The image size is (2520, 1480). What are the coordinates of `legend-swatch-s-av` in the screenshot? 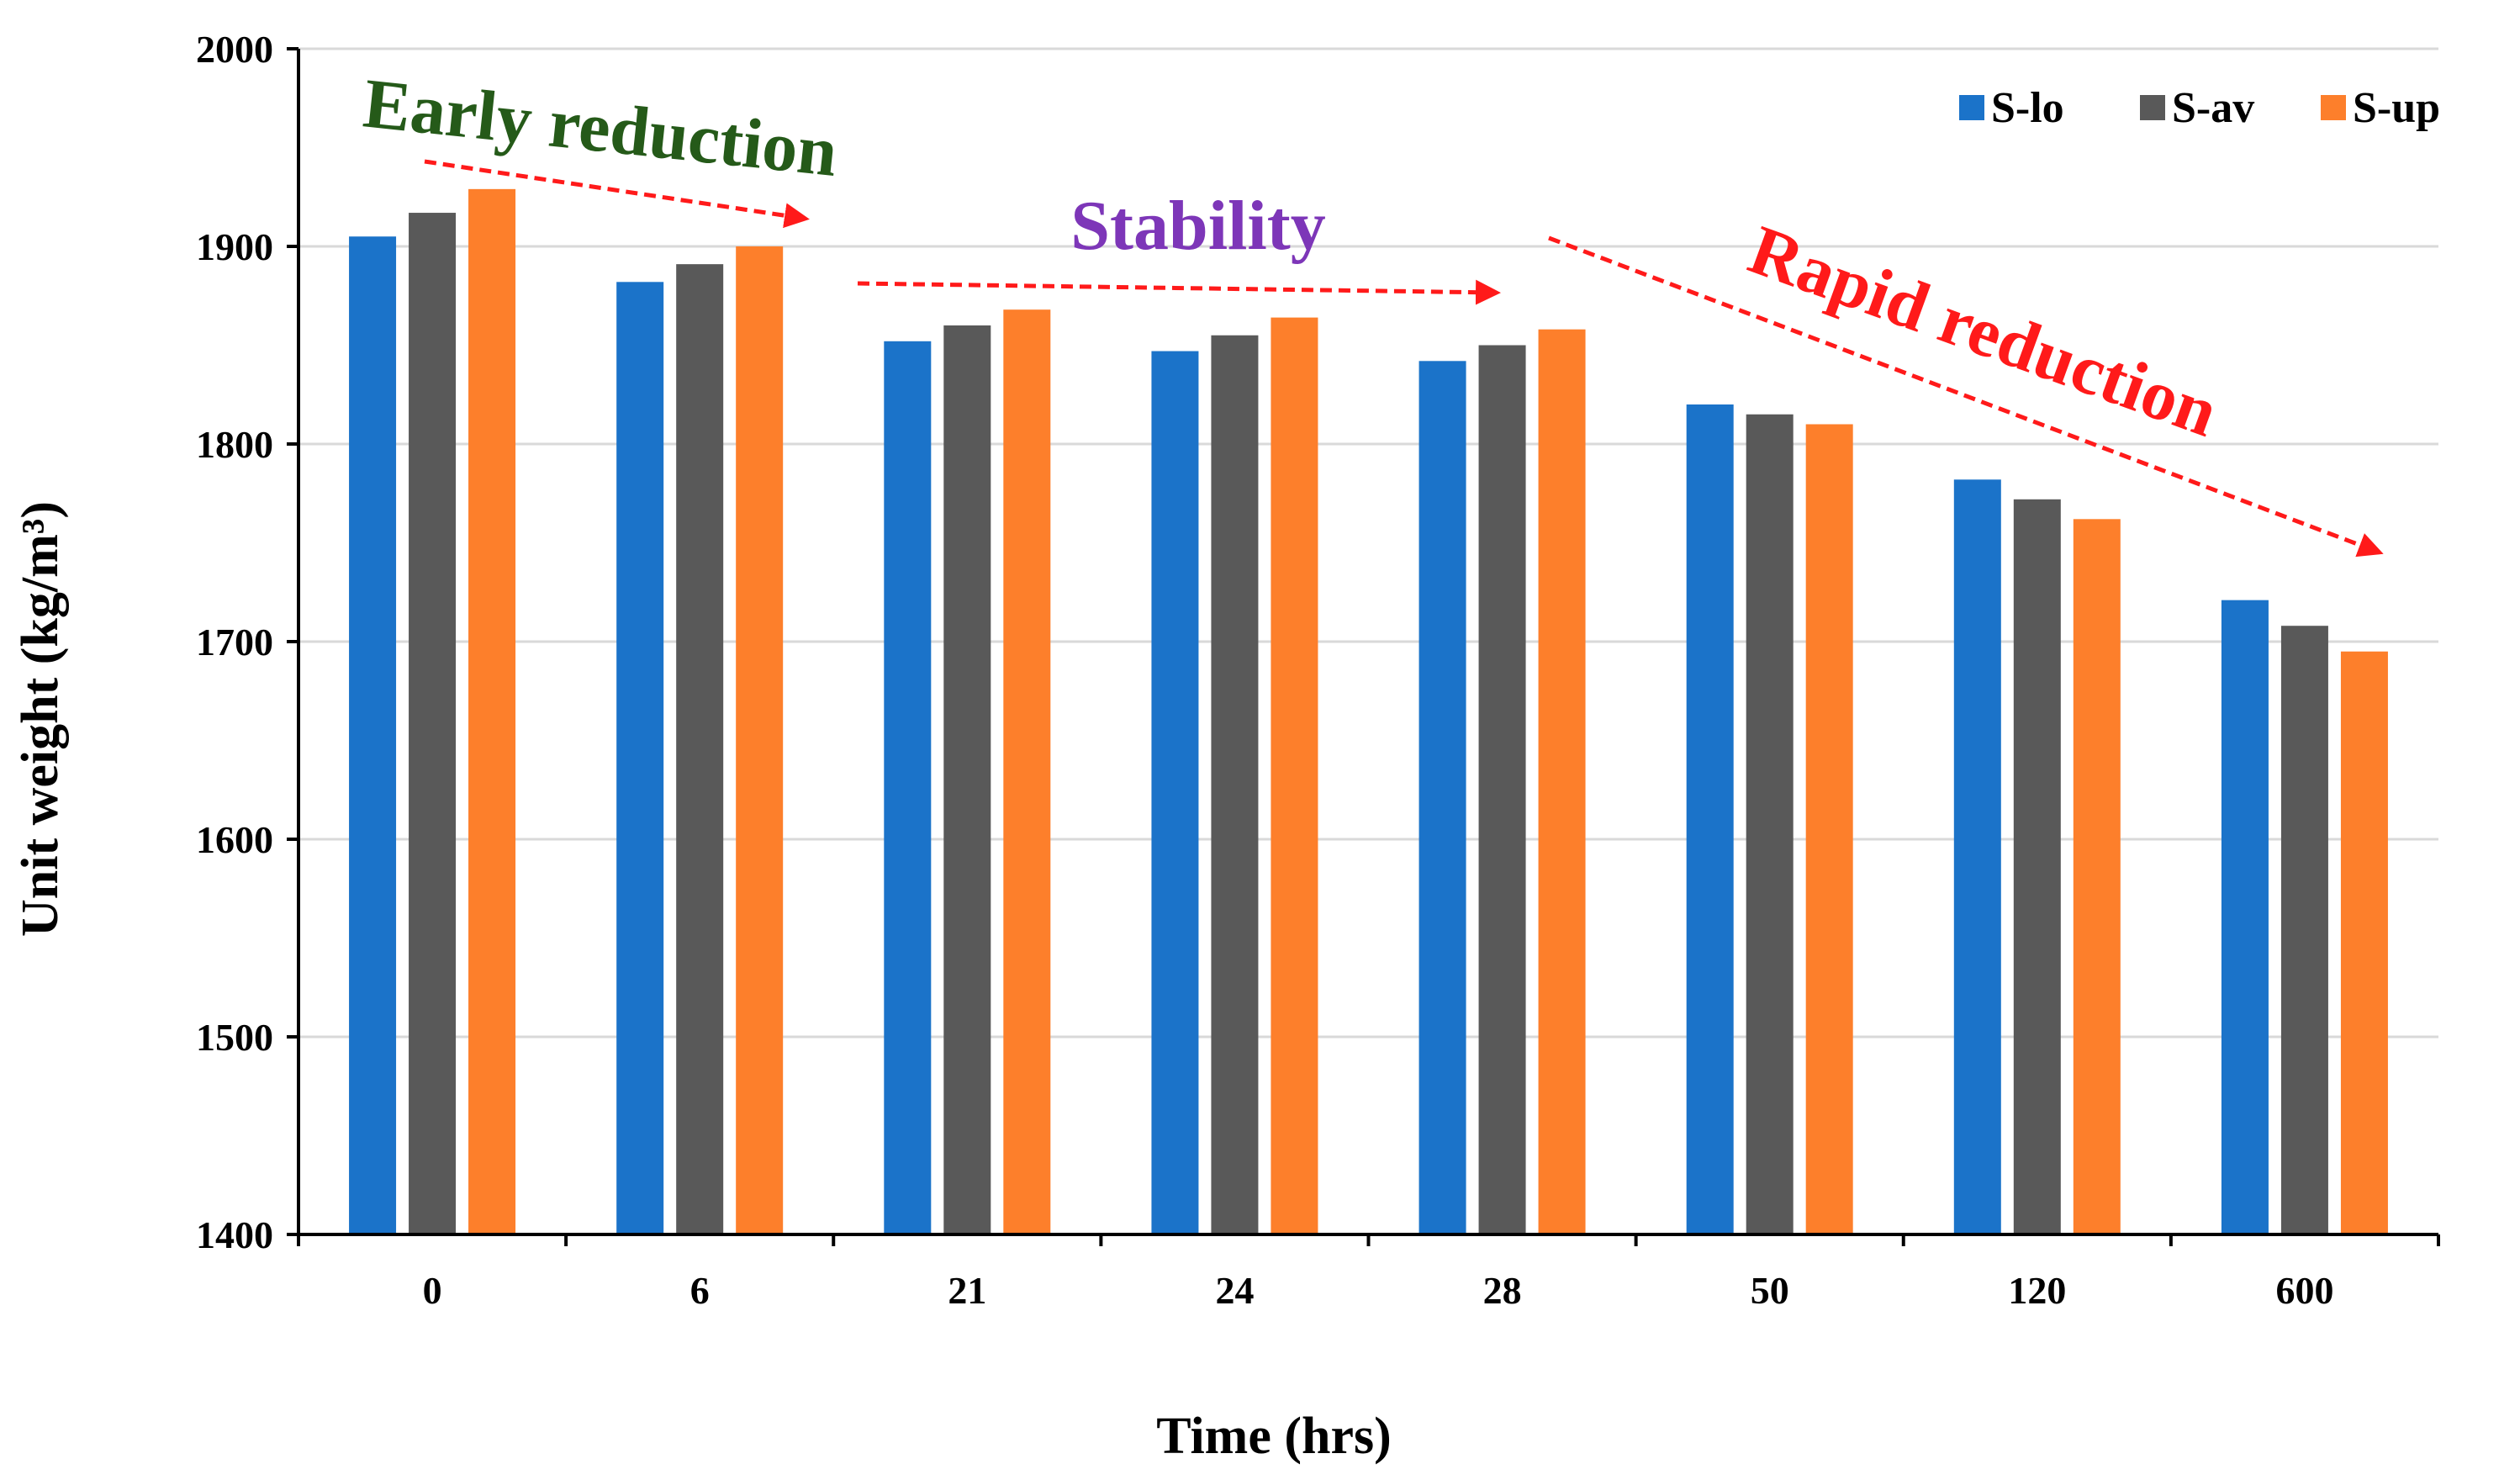 It's located at (2152, 107).